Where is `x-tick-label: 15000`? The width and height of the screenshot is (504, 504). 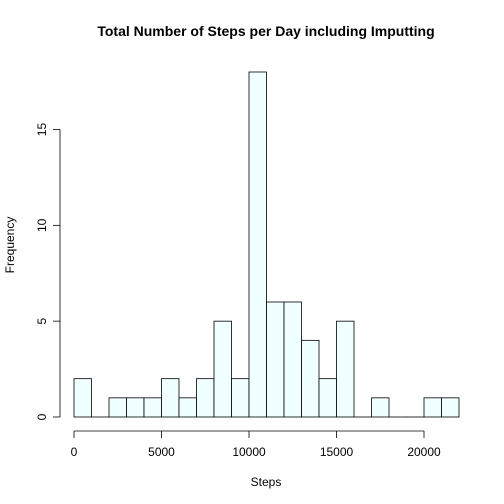
x-tick-label: 15000 is located at coordinates (337, 452).